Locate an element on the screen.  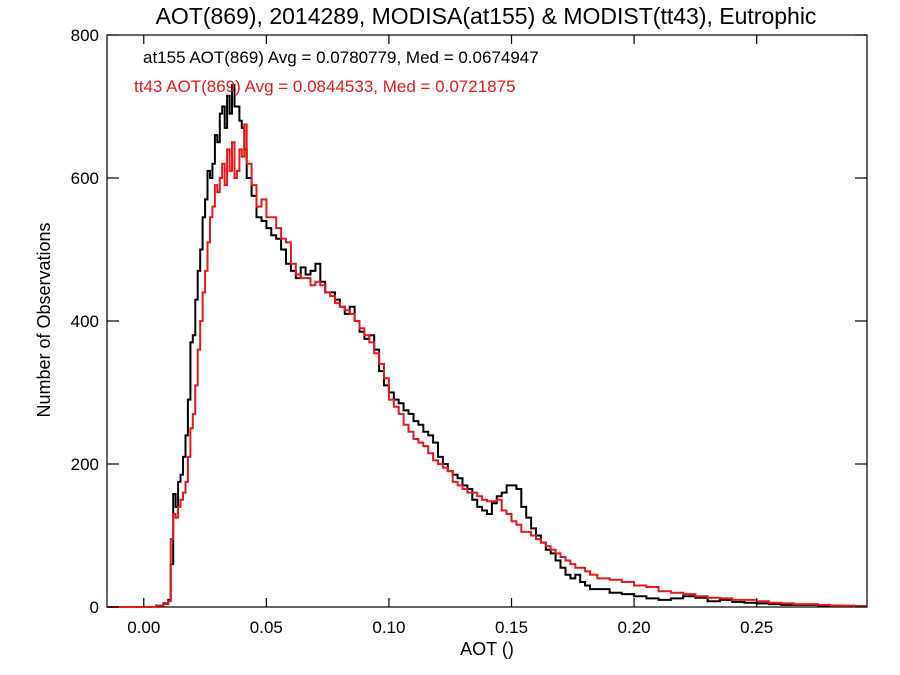
x-tick-label: 0.10 is located at coordinates (388, 627).